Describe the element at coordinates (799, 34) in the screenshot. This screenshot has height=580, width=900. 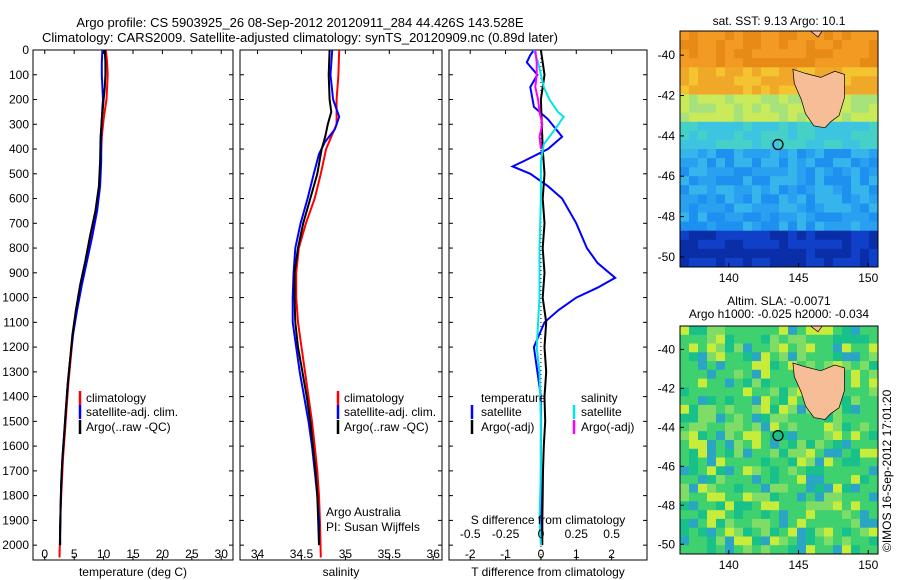
I see `mainland-landmass` at that location.